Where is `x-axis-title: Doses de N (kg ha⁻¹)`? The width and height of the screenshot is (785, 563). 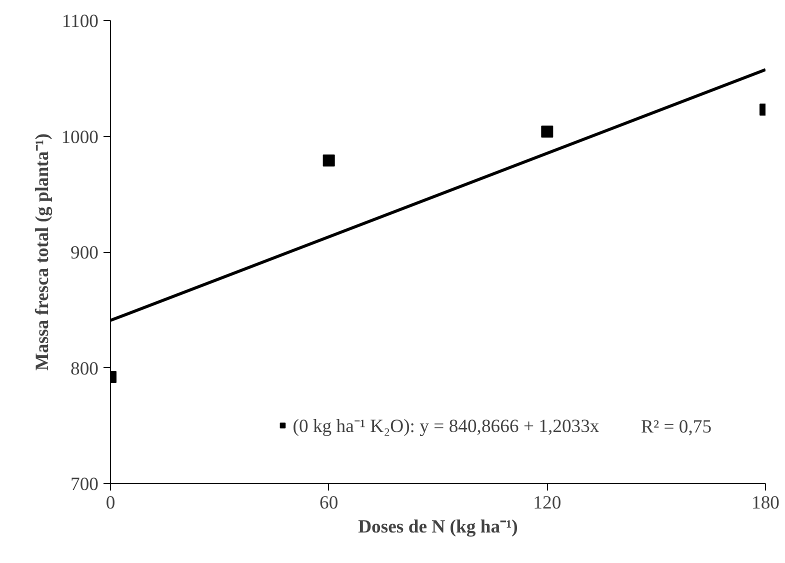
x-axis-title: Doses de N (kg ha⁻¹) is located at coordinates (438, 527).